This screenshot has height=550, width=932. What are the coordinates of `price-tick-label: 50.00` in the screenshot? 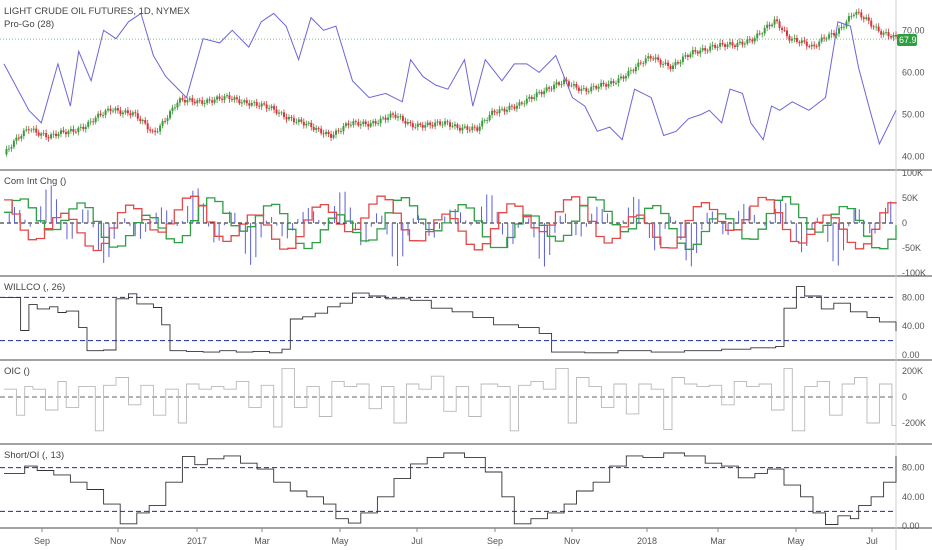 It's located at (913, 114).